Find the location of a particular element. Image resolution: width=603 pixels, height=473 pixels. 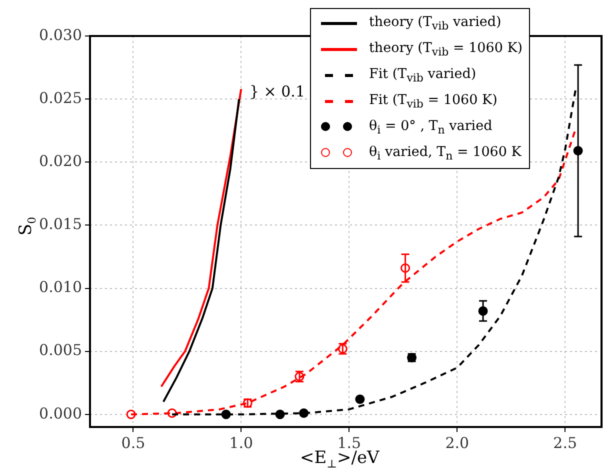

x-tick-label: 2.5 is located at coordinates (565, 443).